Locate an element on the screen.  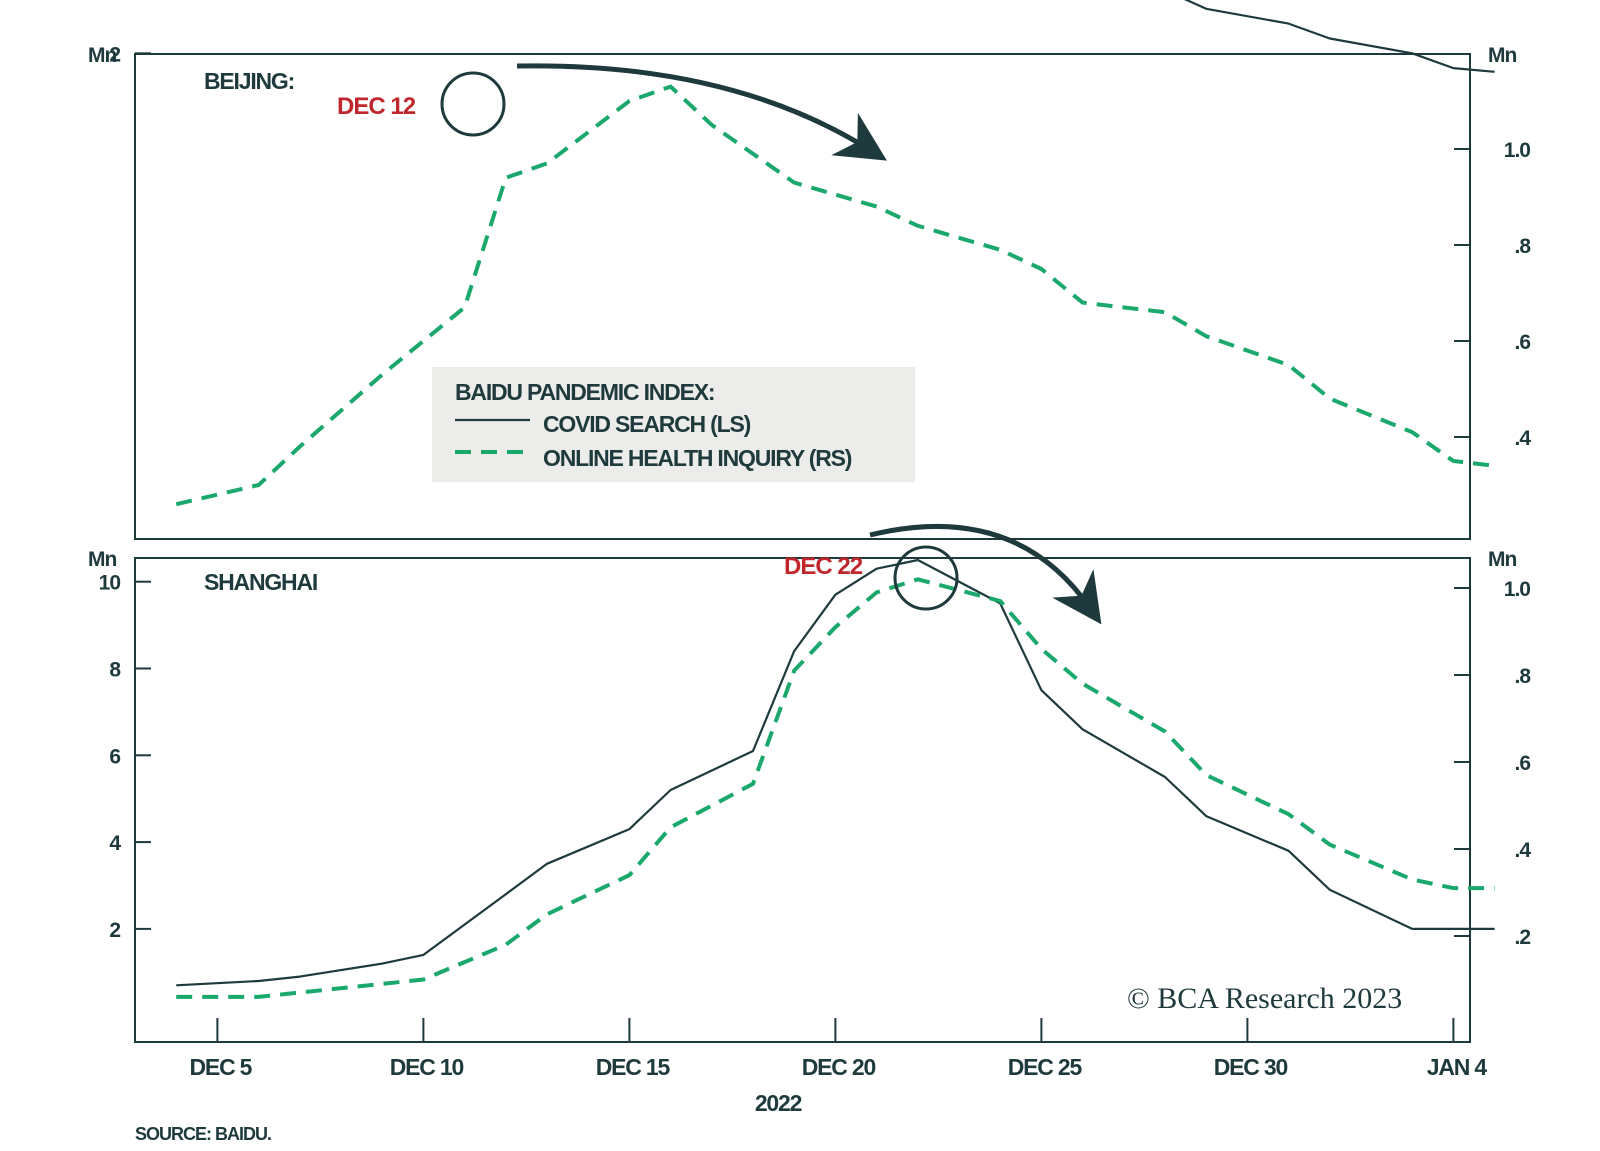
left-tick-label-shanghai: 2 is located at coordinates (114, 930).